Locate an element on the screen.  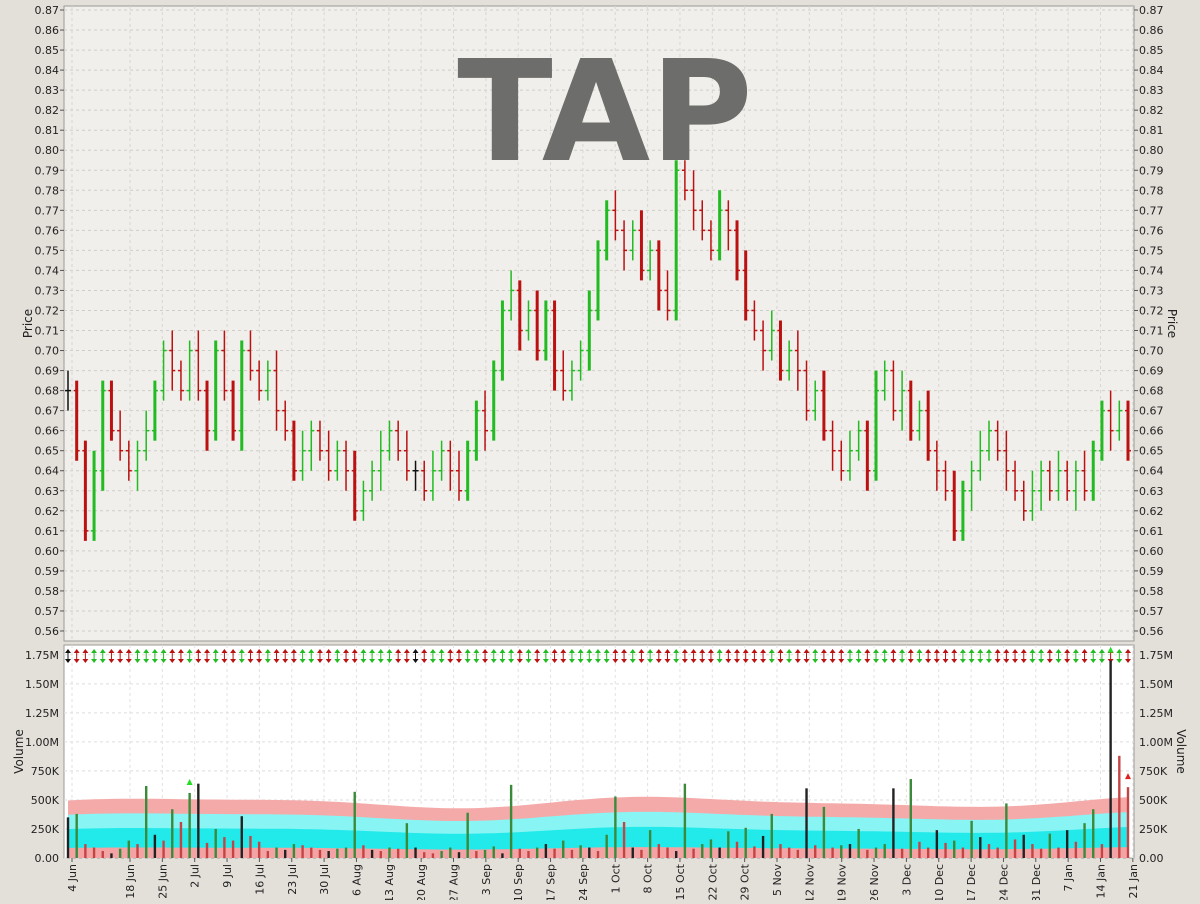
price-tick-label-left: 0.57 is located at coordinates (47, 611).